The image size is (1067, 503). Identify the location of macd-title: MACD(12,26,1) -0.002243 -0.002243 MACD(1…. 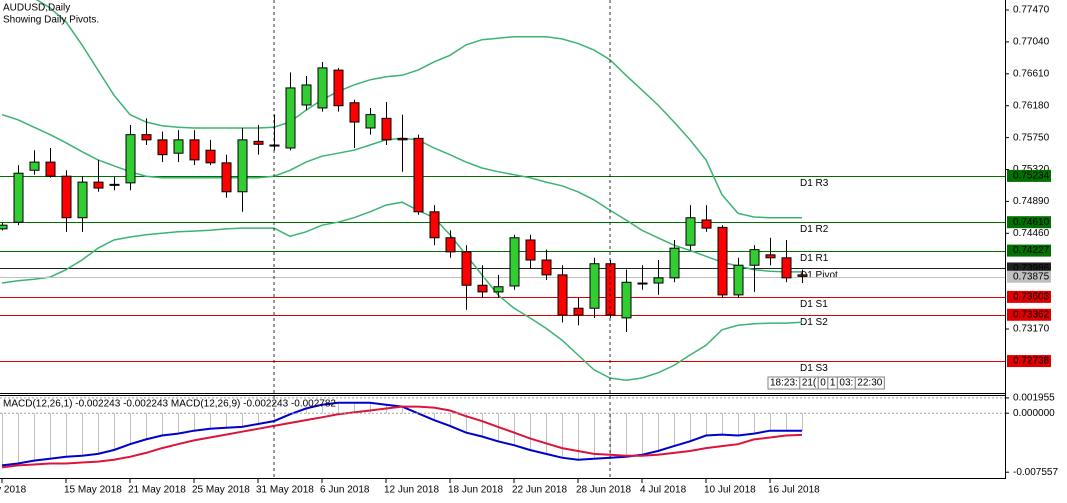
(169, 404).